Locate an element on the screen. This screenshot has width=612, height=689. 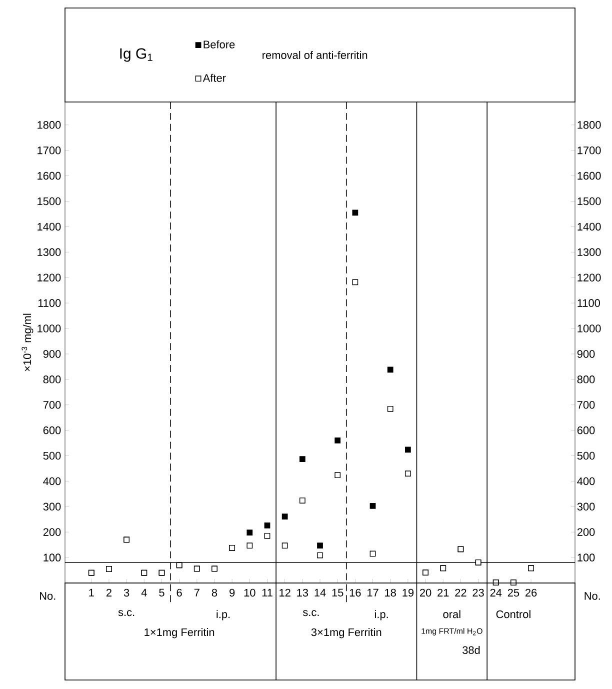
x-tick-label: 5 is located at coordinates (161, 592).